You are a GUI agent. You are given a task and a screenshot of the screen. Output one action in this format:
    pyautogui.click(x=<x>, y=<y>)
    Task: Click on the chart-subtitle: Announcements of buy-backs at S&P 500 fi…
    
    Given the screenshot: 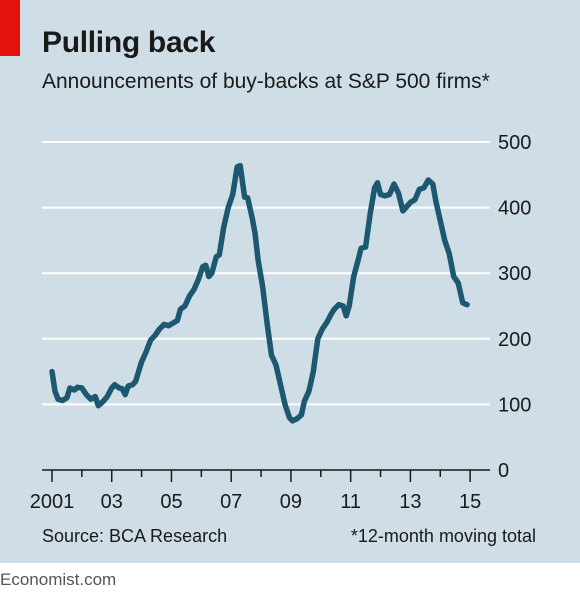 What is the action you would take?
    pyautogui.click(x=266, y=81)
    